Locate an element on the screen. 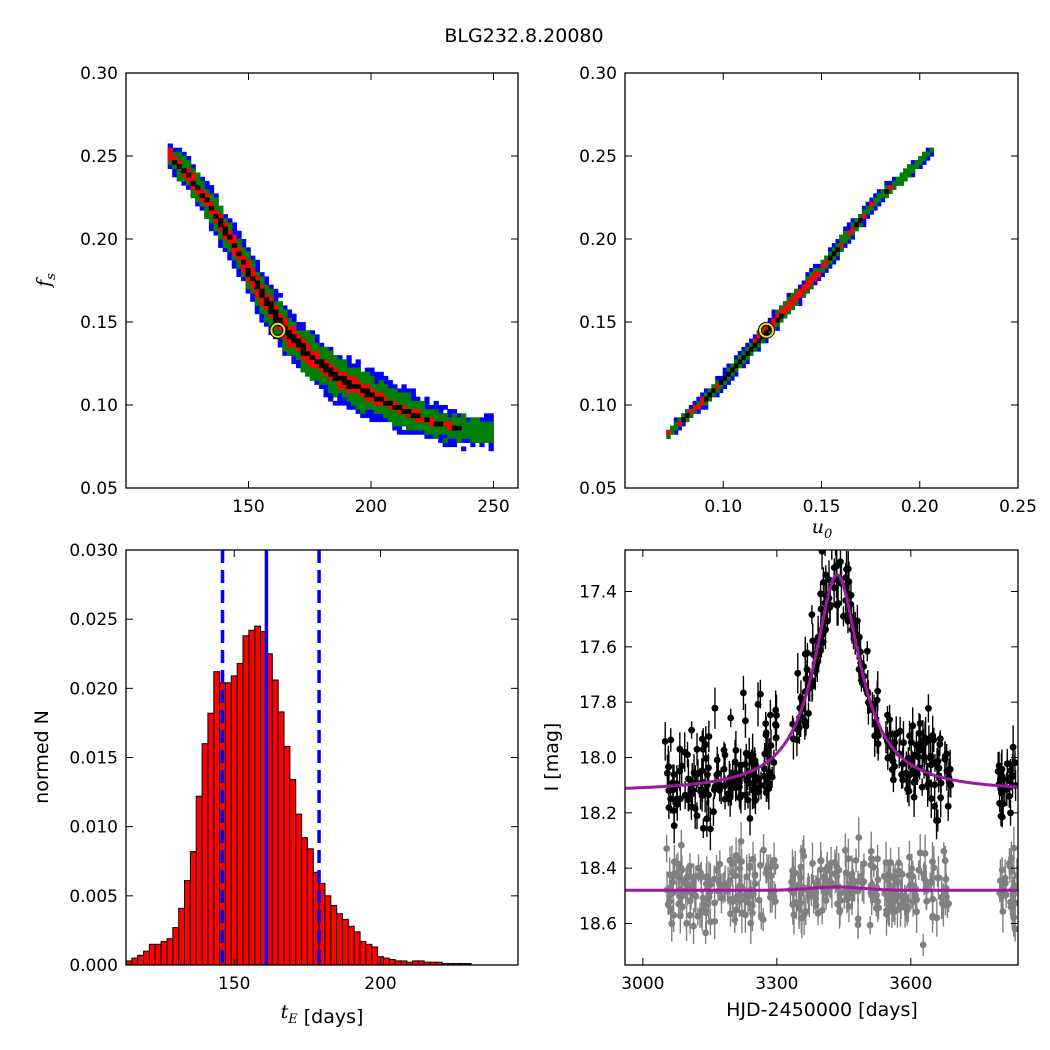 Image resolution: width=1050 pixels, height=1050 pixels. label-part: t is located at coordinates (285, 1012).